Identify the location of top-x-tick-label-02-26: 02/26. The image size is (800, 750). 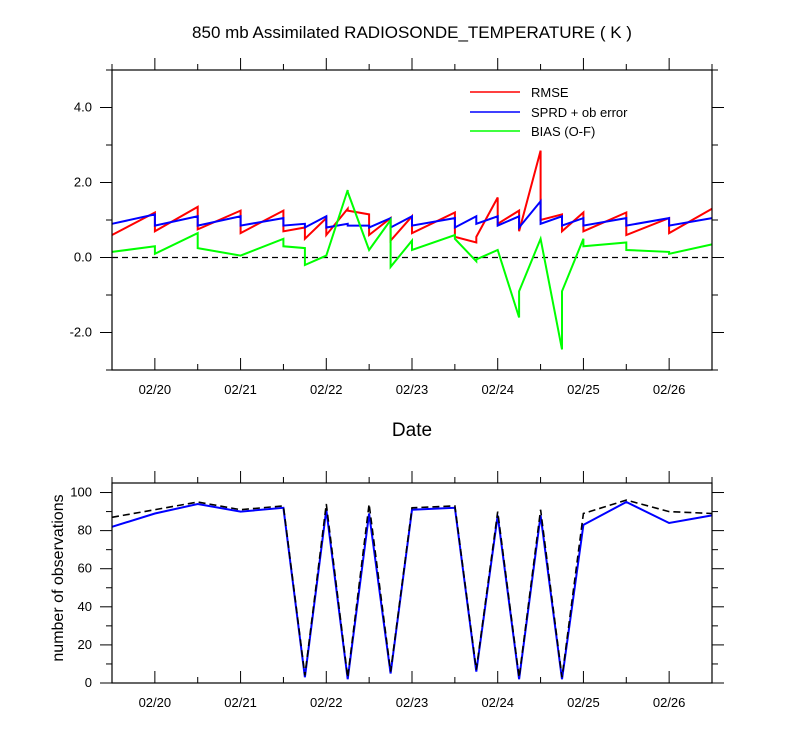
(669, 389).